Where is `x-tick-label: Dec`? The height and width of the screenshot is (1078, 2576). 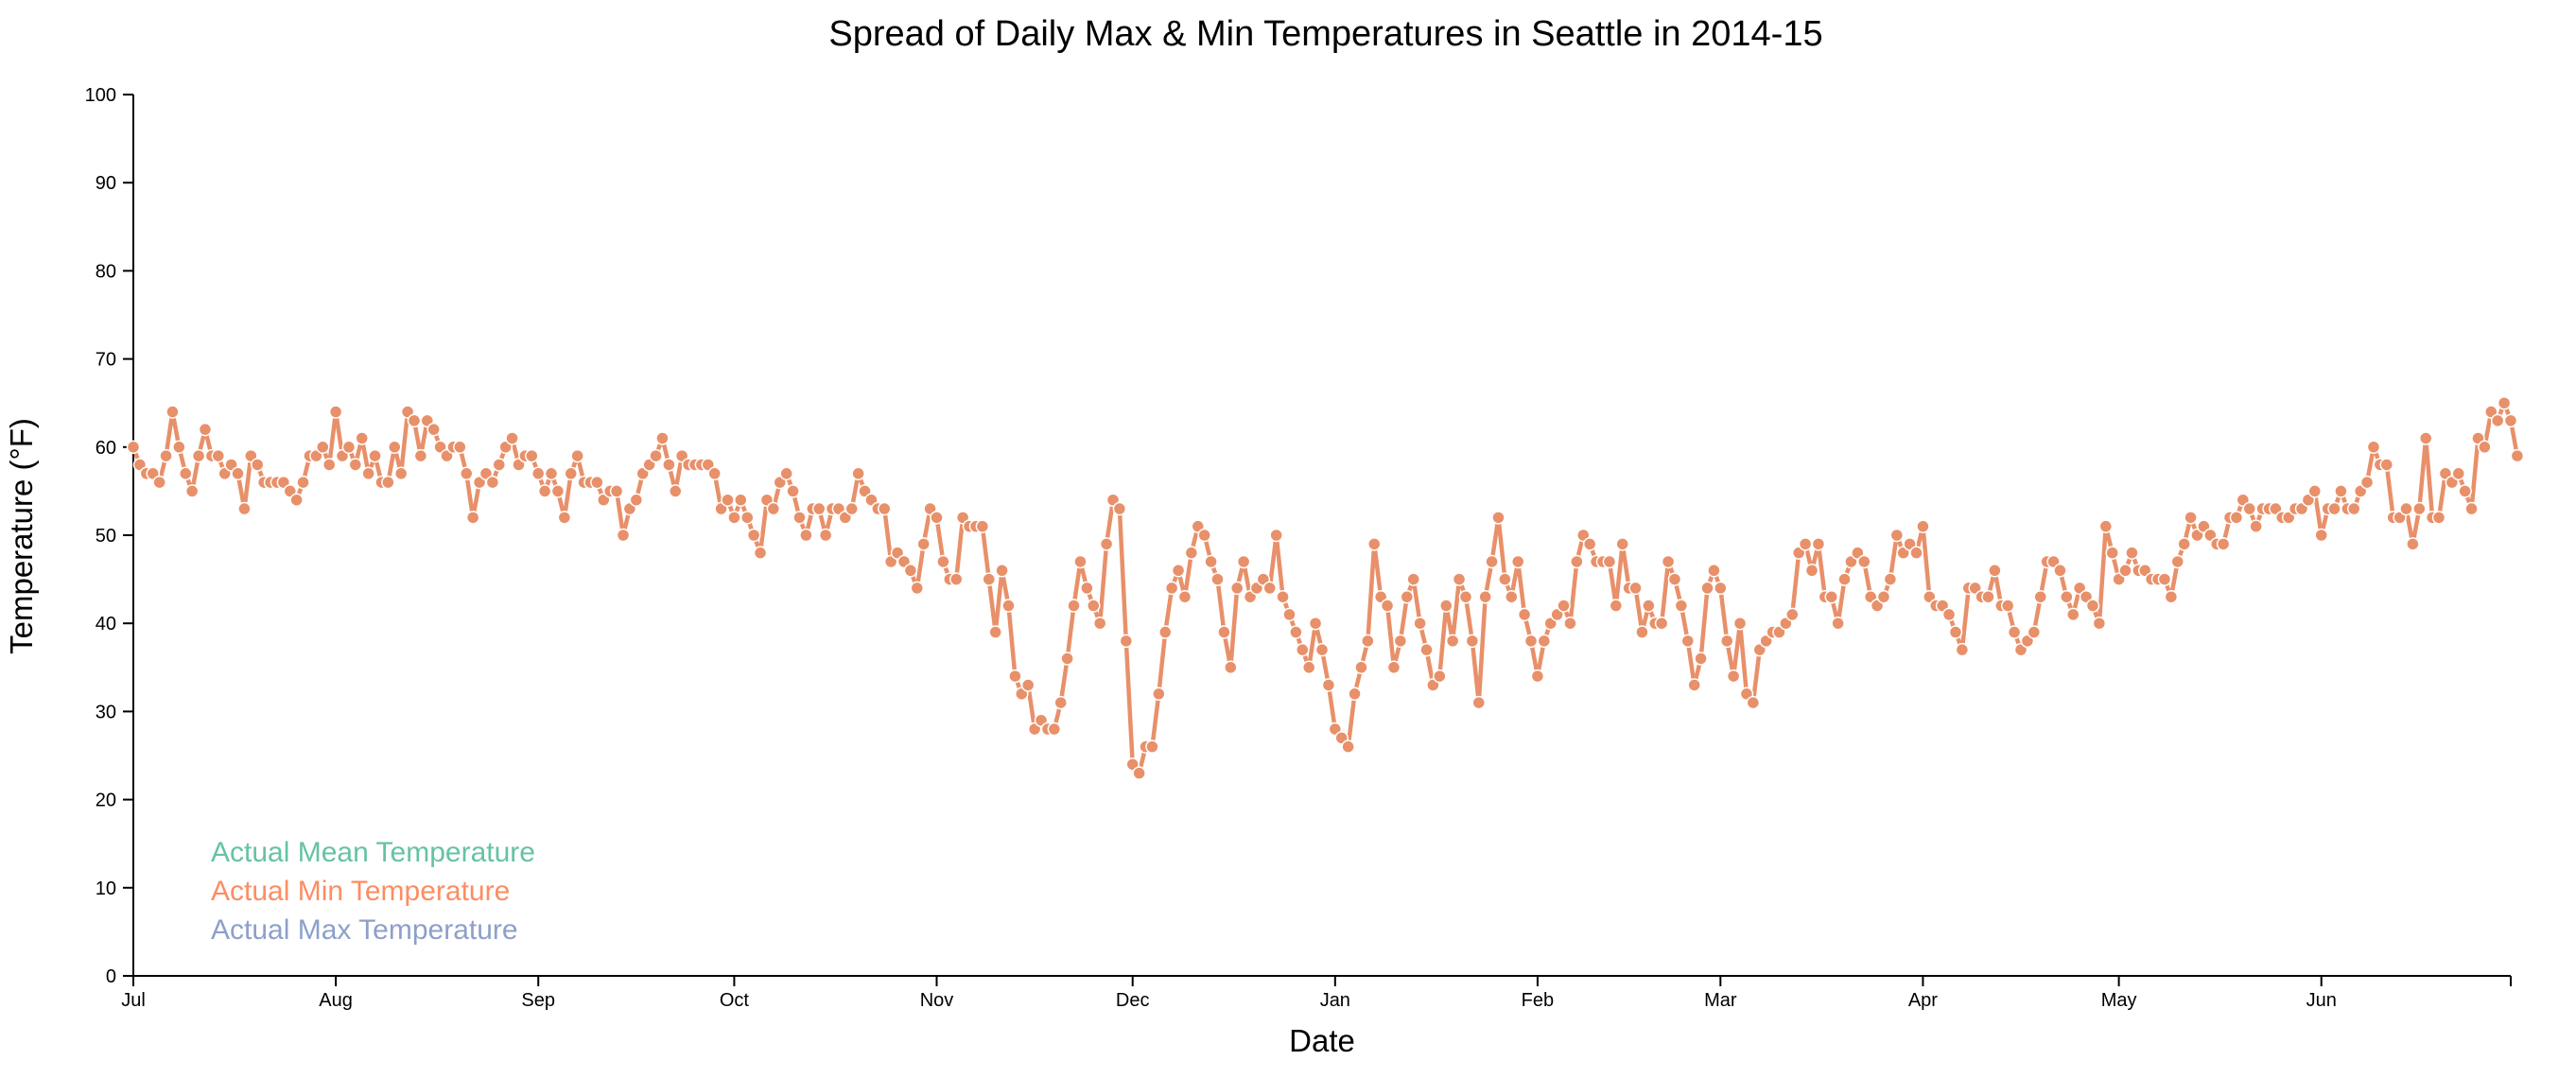
x-tick-label: Dec is located at coordinates (1133, 1001).